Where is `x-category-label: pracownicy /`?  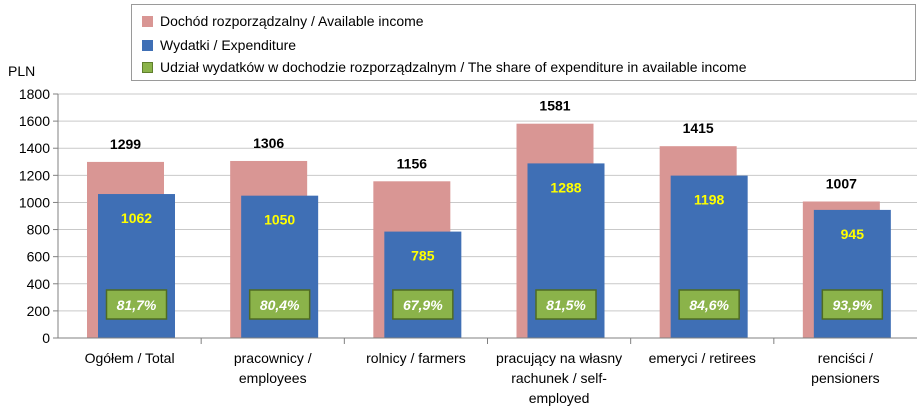
x-category-label: pracownicy / is located at coordinates (273, 358).